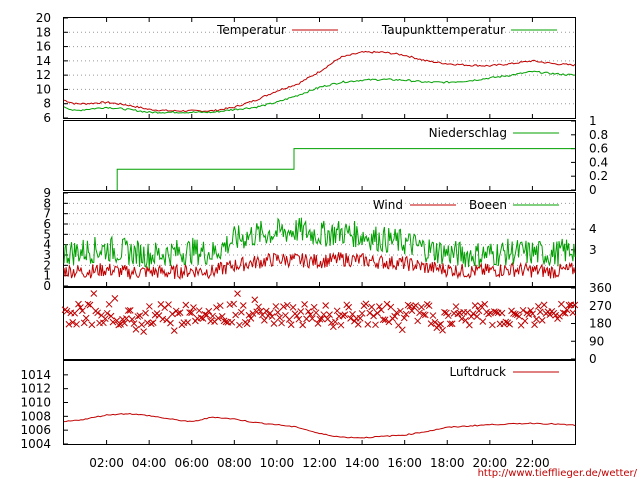 Image resolution: width=640 pixels, height=480 pixels. I want to click on x-tick-label: 06:00, so click(191, 463).